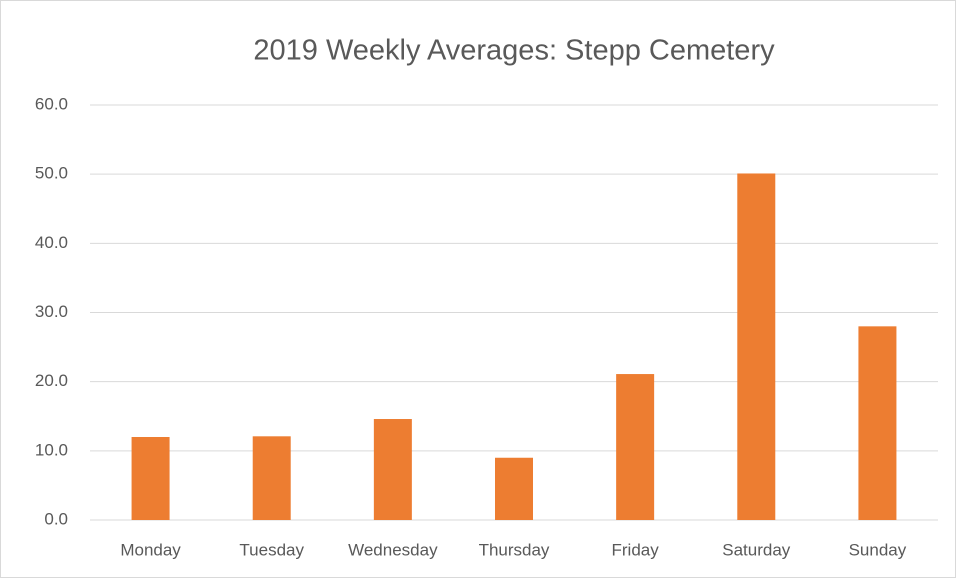  What do you see at coordinates (56, 518) in the screenshot?
I see `y-tick-label: 0.0` at bounding box center [56, 518].